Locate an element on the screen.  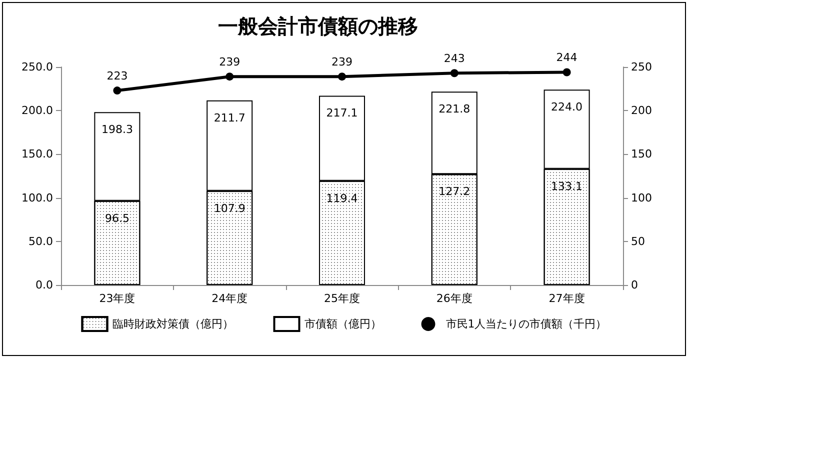
data-label: 244 is located at coordinates (567, 57).